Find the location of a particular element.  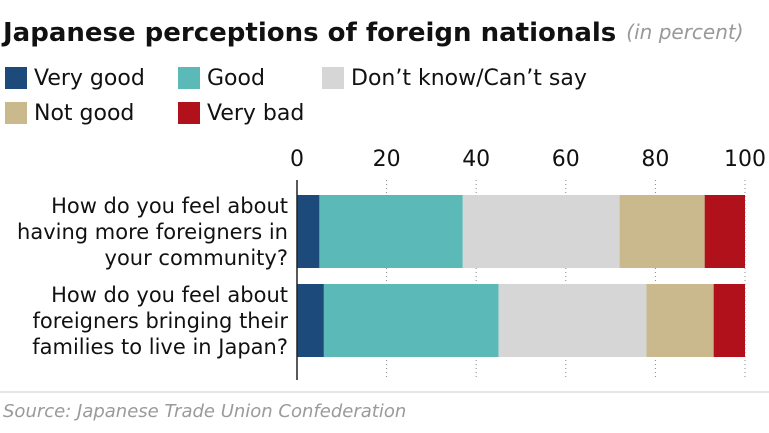

legend-label: Very good is located at coordinates (89, 78).